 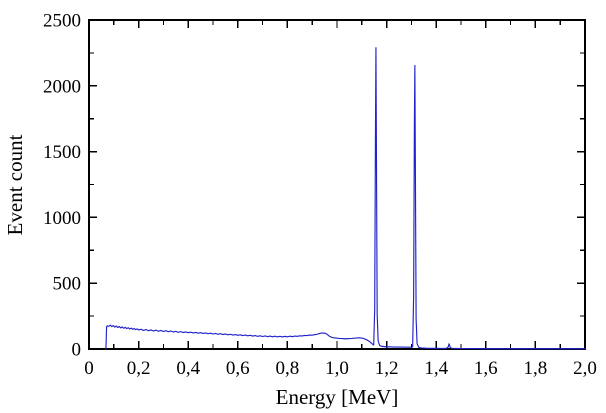 What do you see at coordinates (436, 368) in the screenshot?
I see `x-tick-label: 1,4` at bounding box center [436, 368].